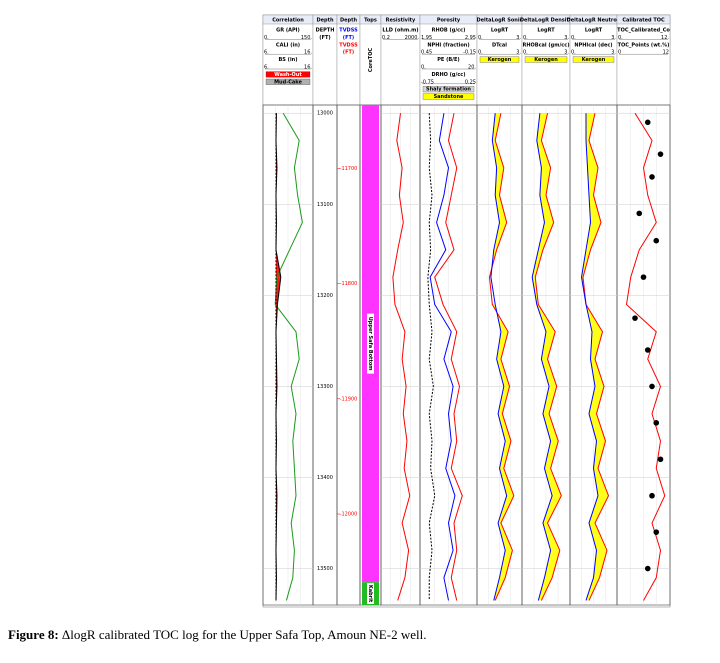 This screenshot has height=663, width=720. I want to click on depth-label: 13200, so click(325, 296).